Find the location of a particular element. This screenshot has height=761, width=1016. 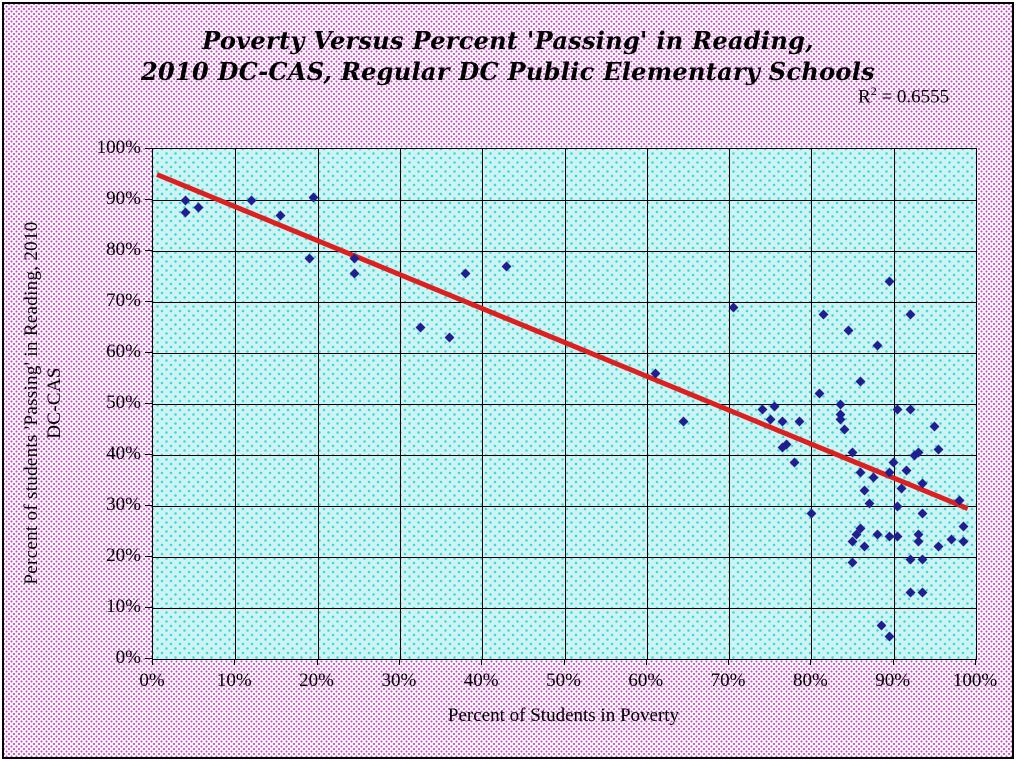

x-axis-tick-label: 20% is located at coordinates (316, 680).